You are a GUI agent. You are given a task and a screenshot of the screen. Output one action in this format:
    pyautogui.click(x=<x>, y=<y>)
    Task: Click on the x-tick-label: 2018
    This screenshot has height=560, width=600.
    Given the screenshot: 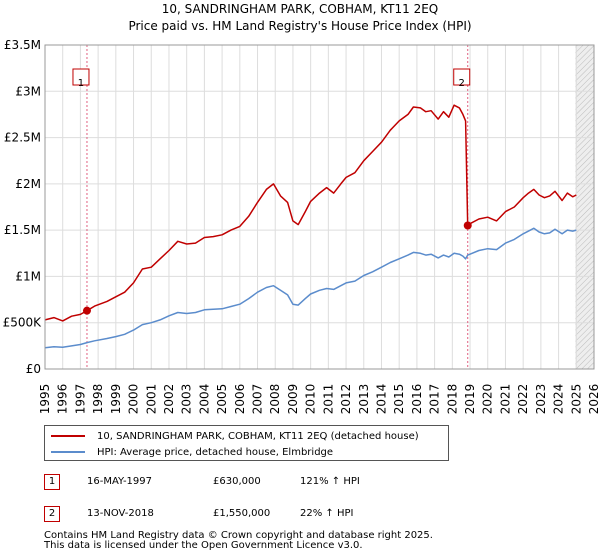 What is the action you would take?
    pyautogui.click(x=452, y=399)
    